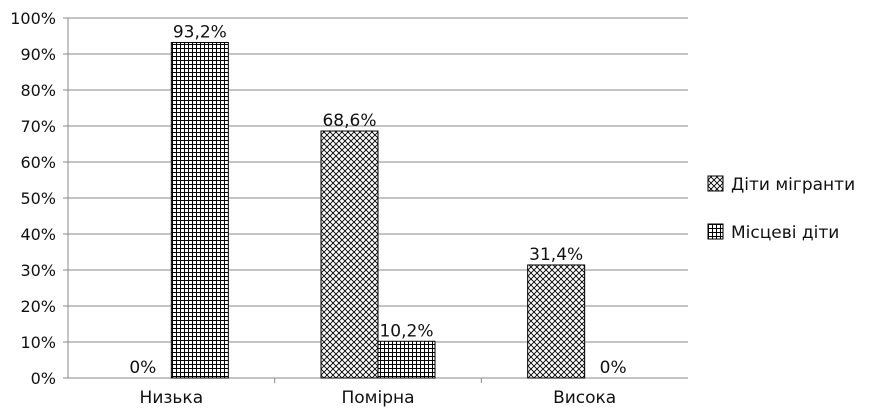 The height and width of the screenshot is (414, 880). I want to click on y-tick-label: 70%, so click(38, 126).